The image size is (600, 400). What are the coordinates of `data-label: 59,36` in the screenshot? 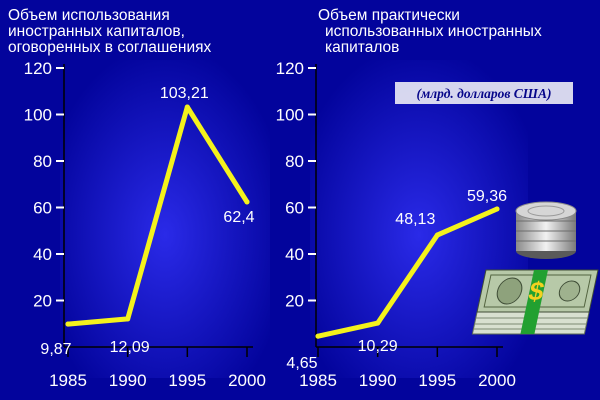 It's located at (487, 196).